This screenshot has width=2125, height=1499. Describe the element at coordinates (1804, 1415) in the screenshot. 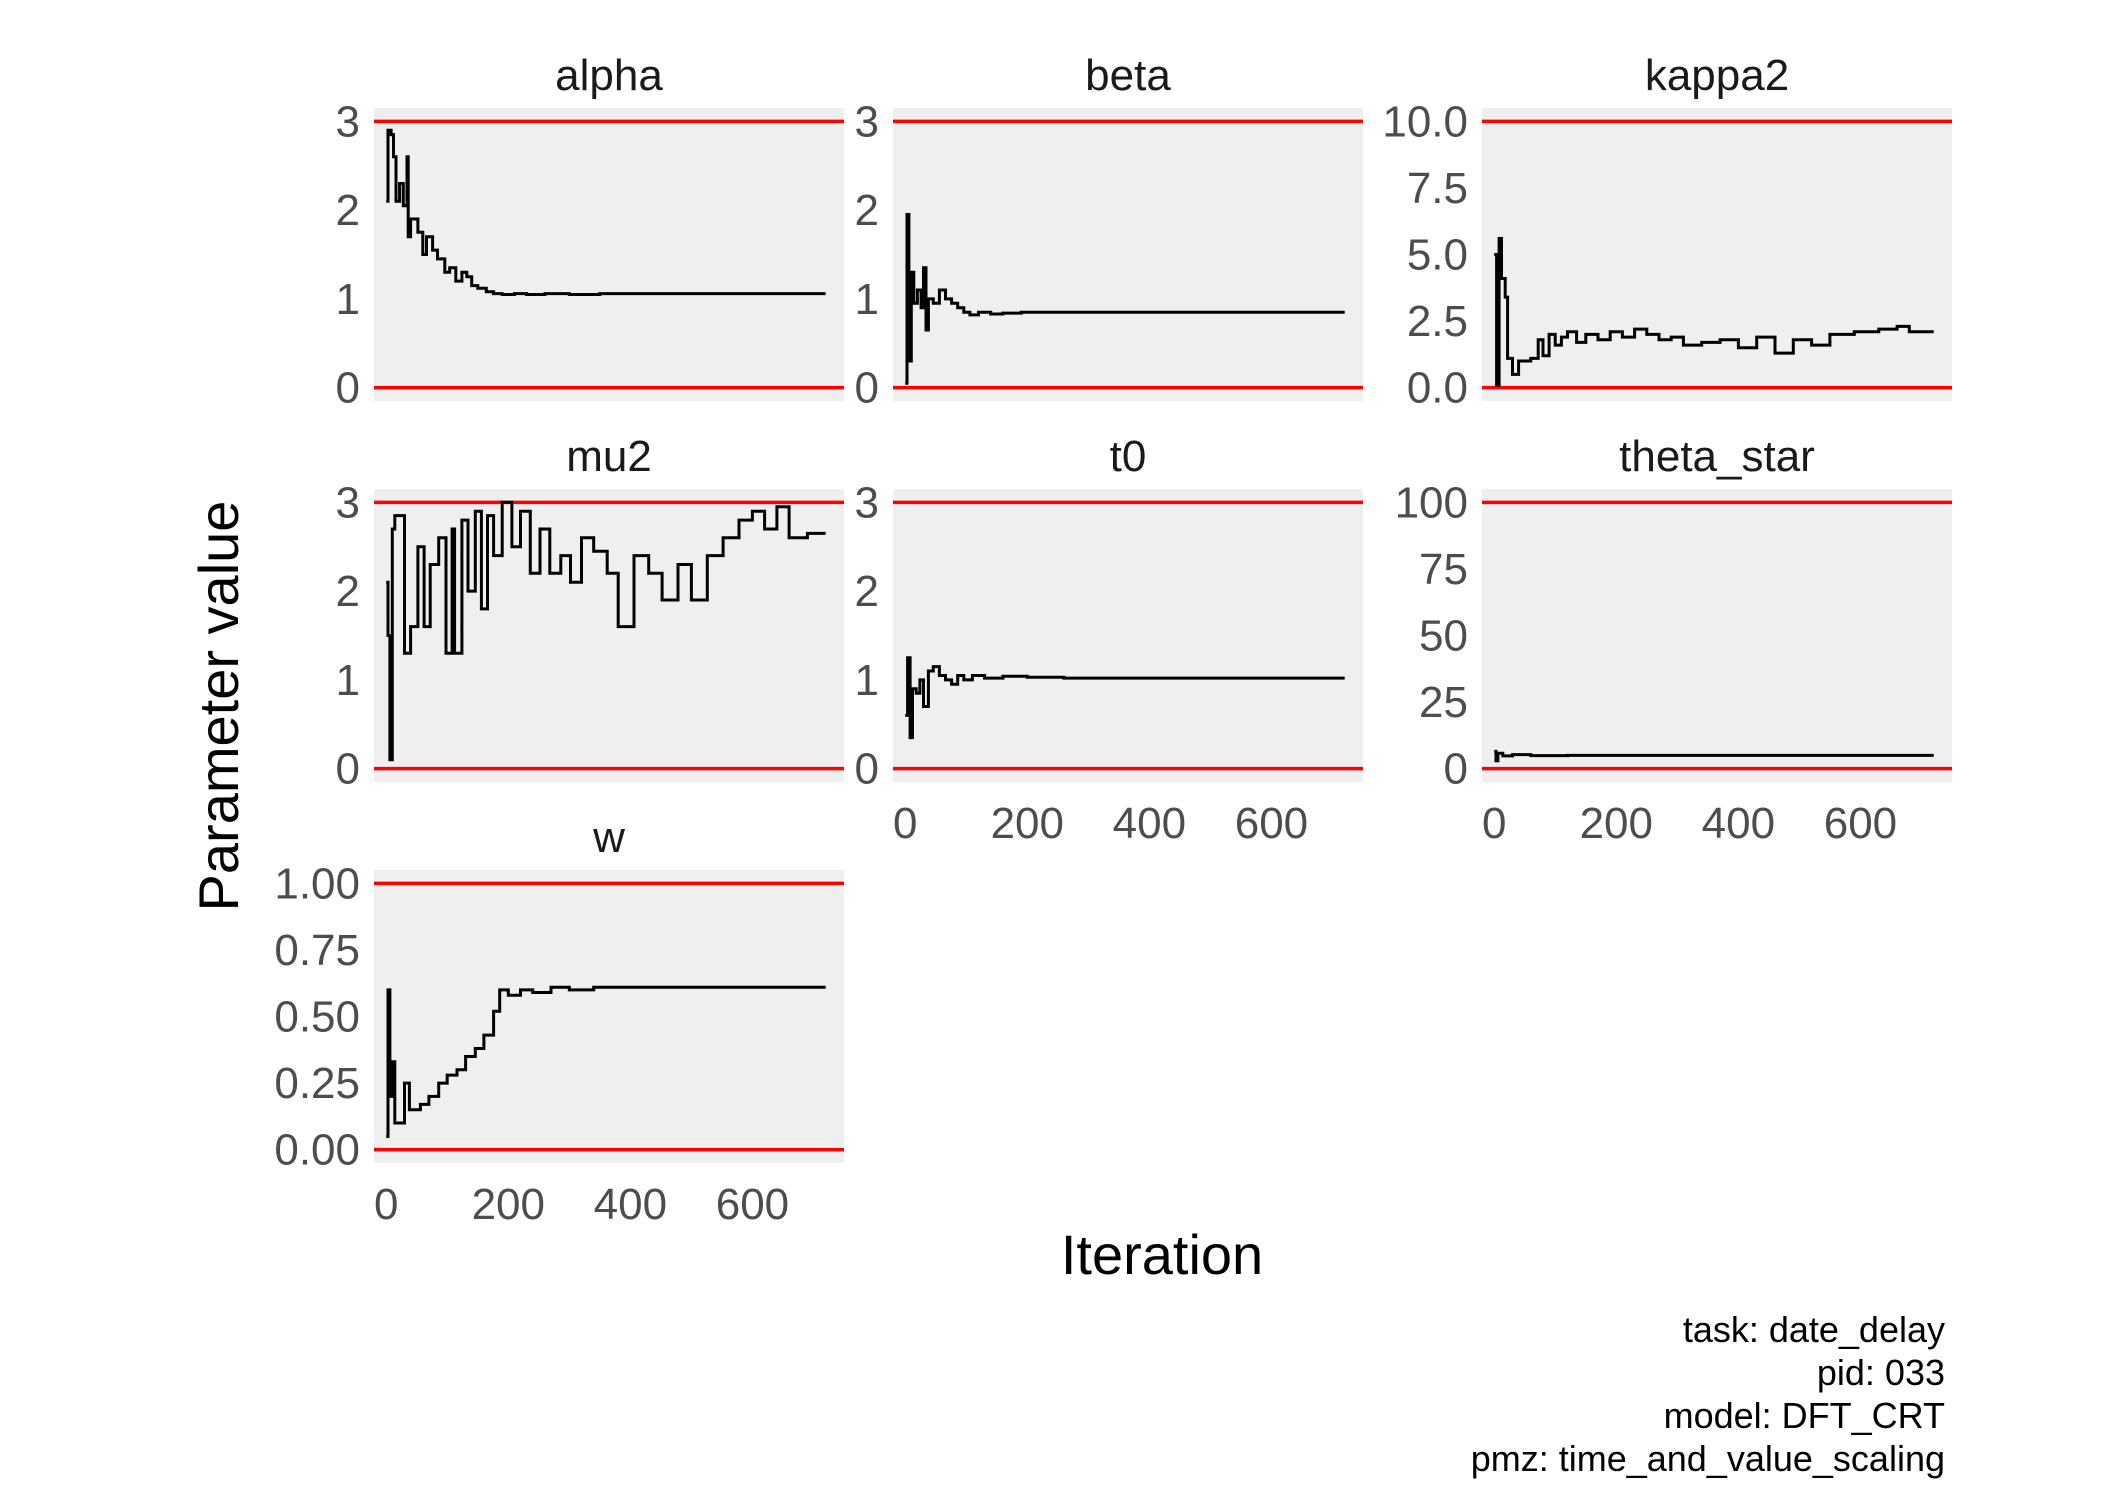

I see `caption-model: model: DFT_CRT` at that location.